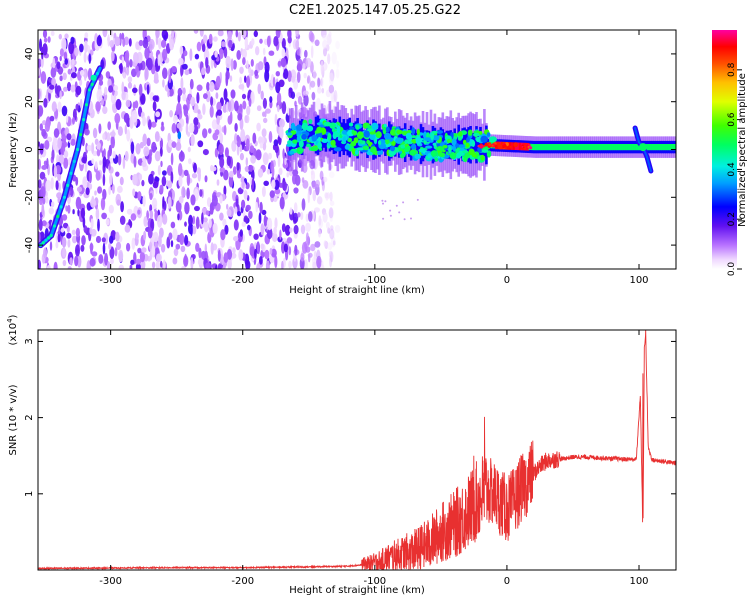 The image size is (750, 600). I want to click on noise-dot, so click(383, 203).